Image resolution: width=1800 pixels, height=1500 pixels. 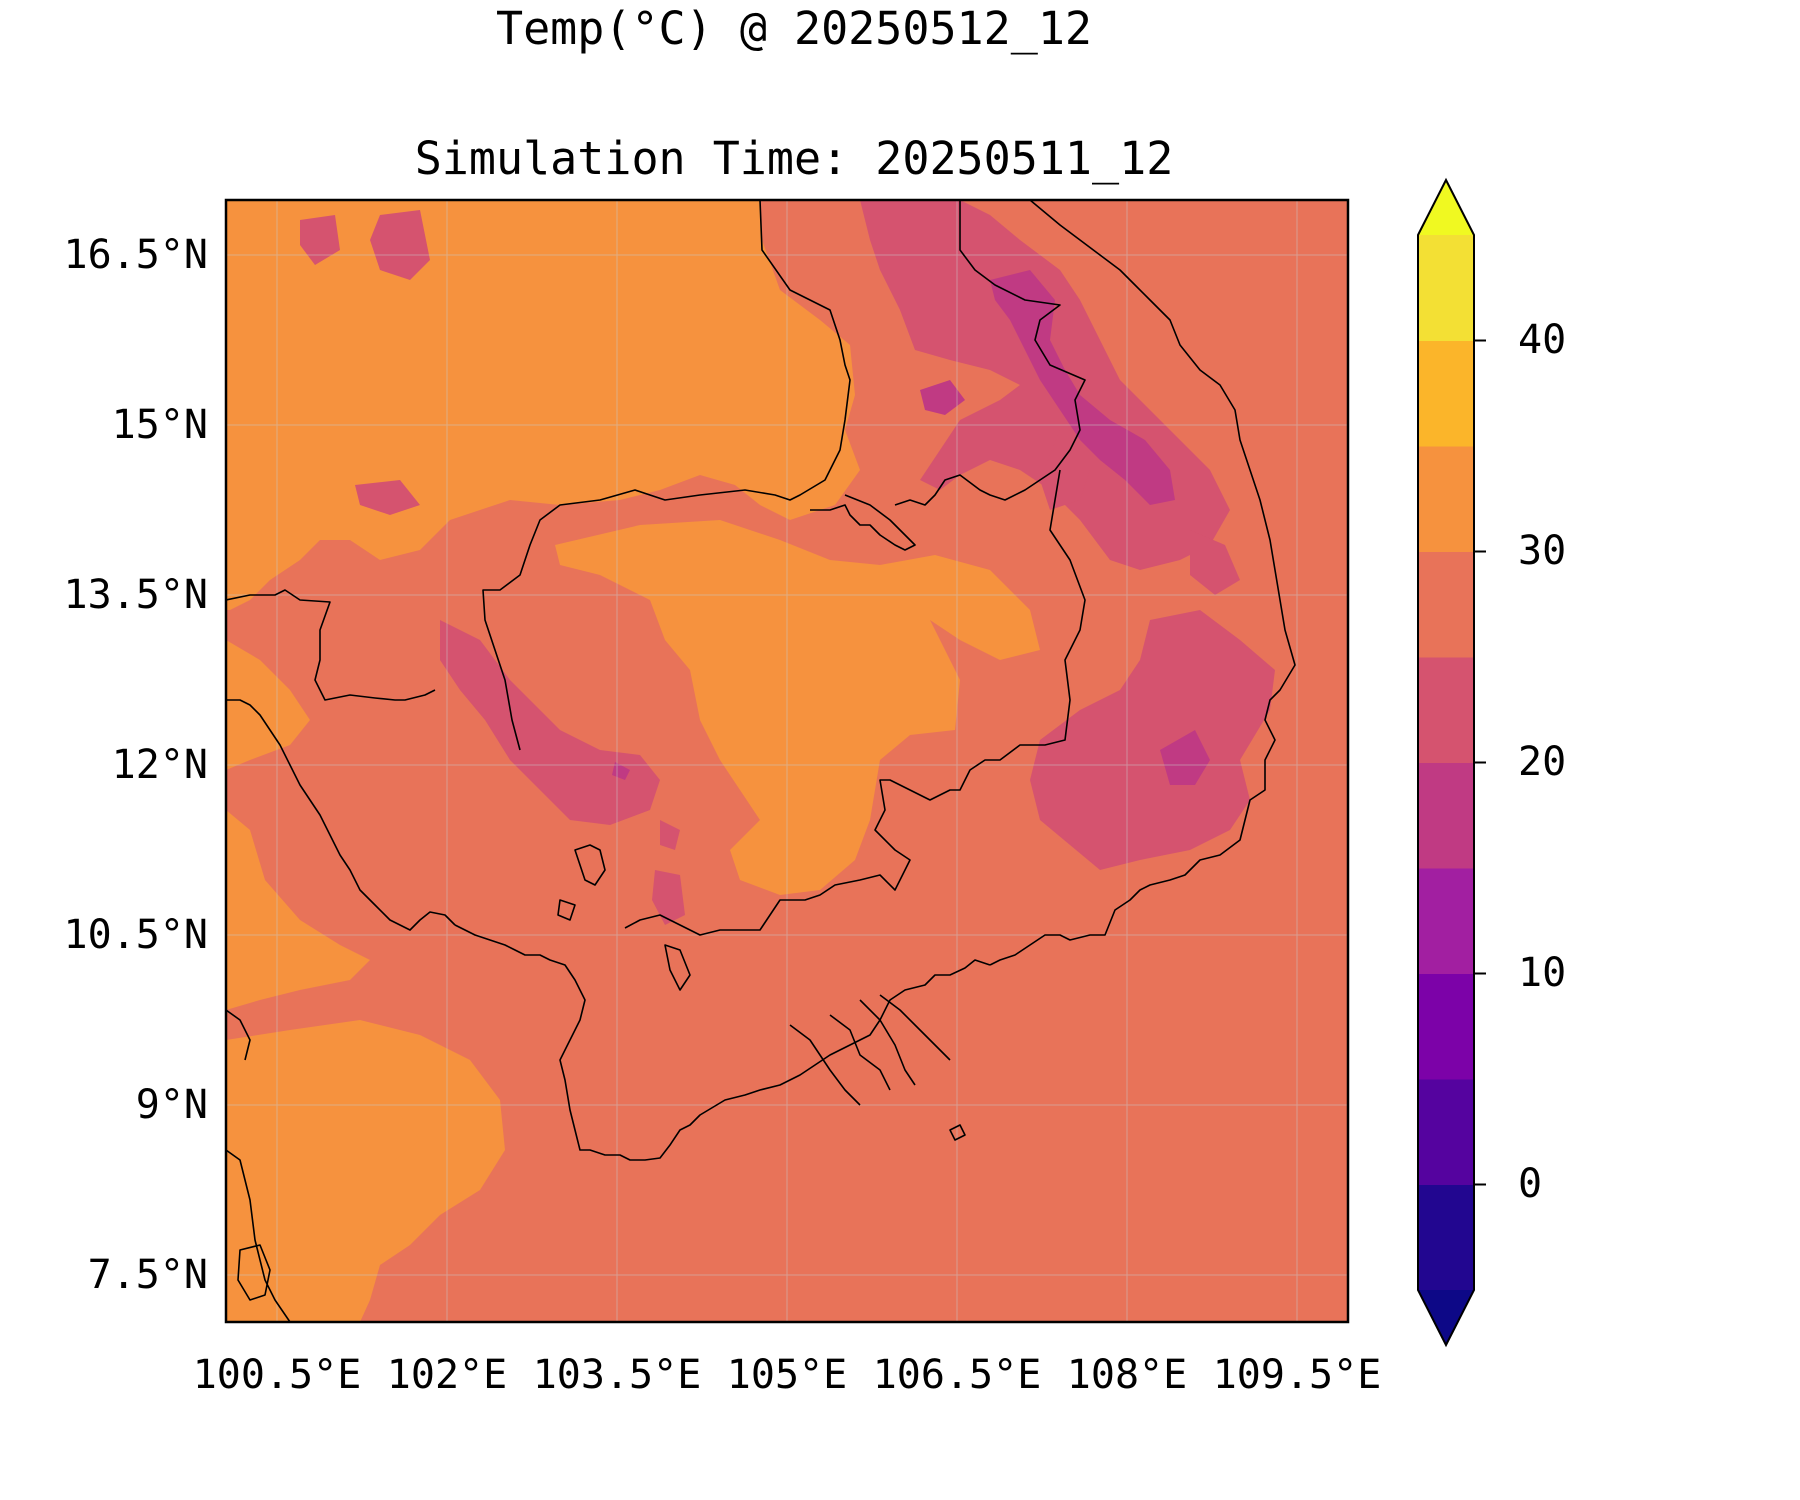 What do you see at coordinates (147, 1275) in the screenshot?
I see `lat-tick-label: 7.5°N` at bounding box center [147, 1275].